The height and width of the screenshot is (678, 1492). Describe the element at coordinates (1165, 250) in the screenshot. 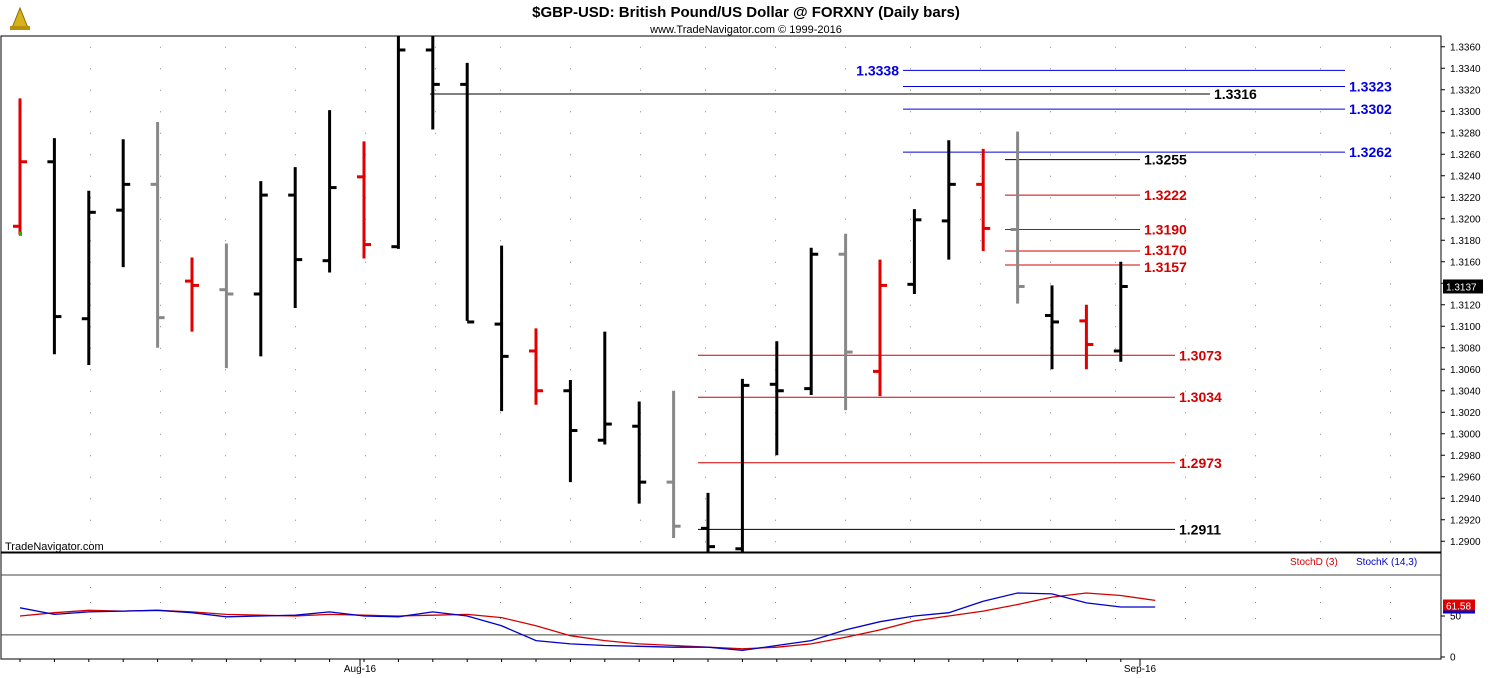

I see `level-label: 1.3170` at that location.